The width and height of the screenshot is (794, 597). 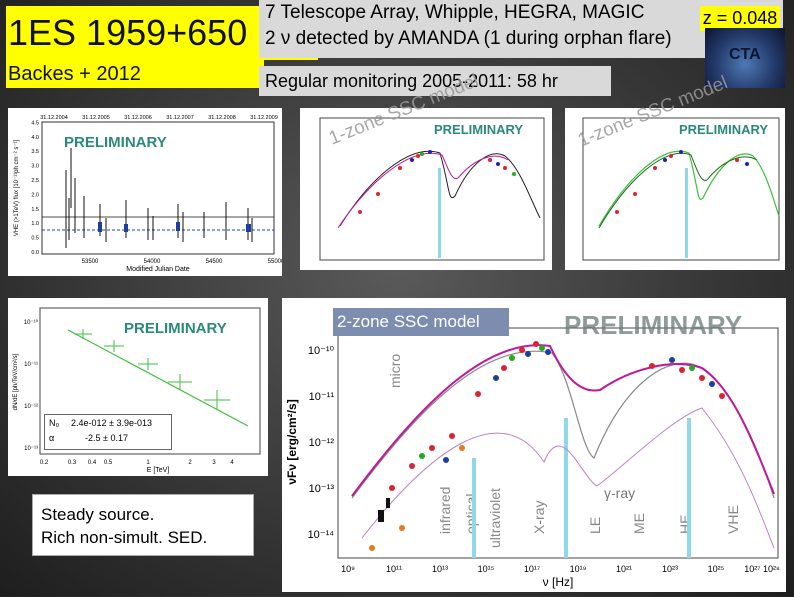 What do you see at coordinates (52, 438) in the screenshot?
I see `alpha-label: α` at bounding box center [52, 438].